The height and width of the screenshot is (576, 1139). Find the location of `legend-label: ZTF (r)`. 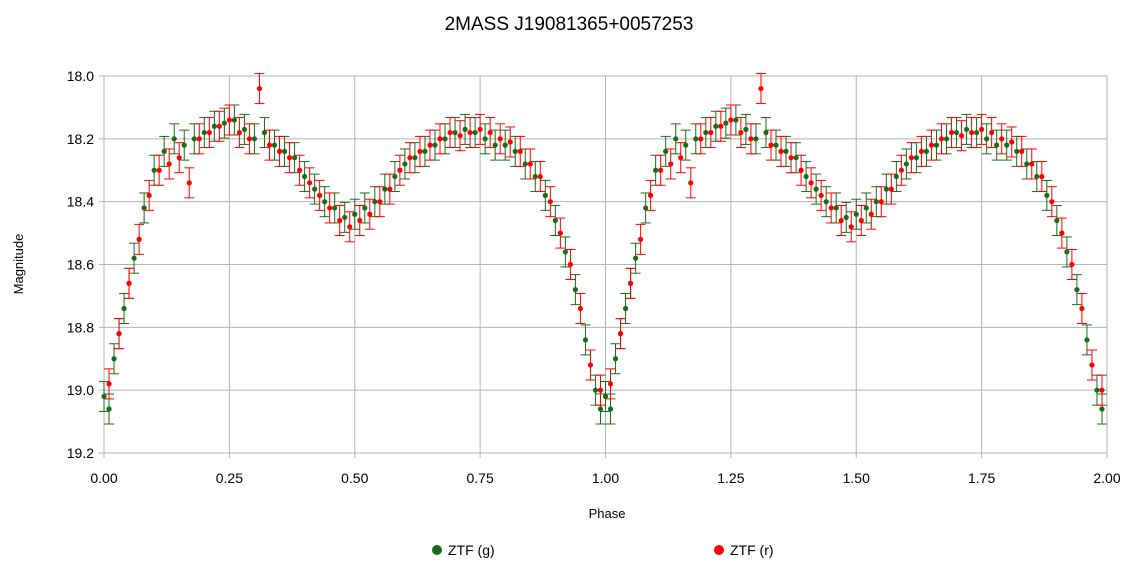

legend-label: ZTF (r) is located at coordinates (752, 550).